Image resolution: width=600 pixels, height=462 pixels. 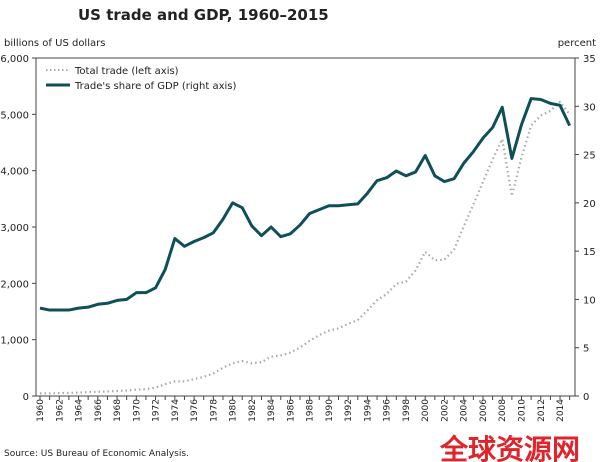 I want to click on source-note: Source: US Bureau of Economic Analysis., so click(x=96, y=454).